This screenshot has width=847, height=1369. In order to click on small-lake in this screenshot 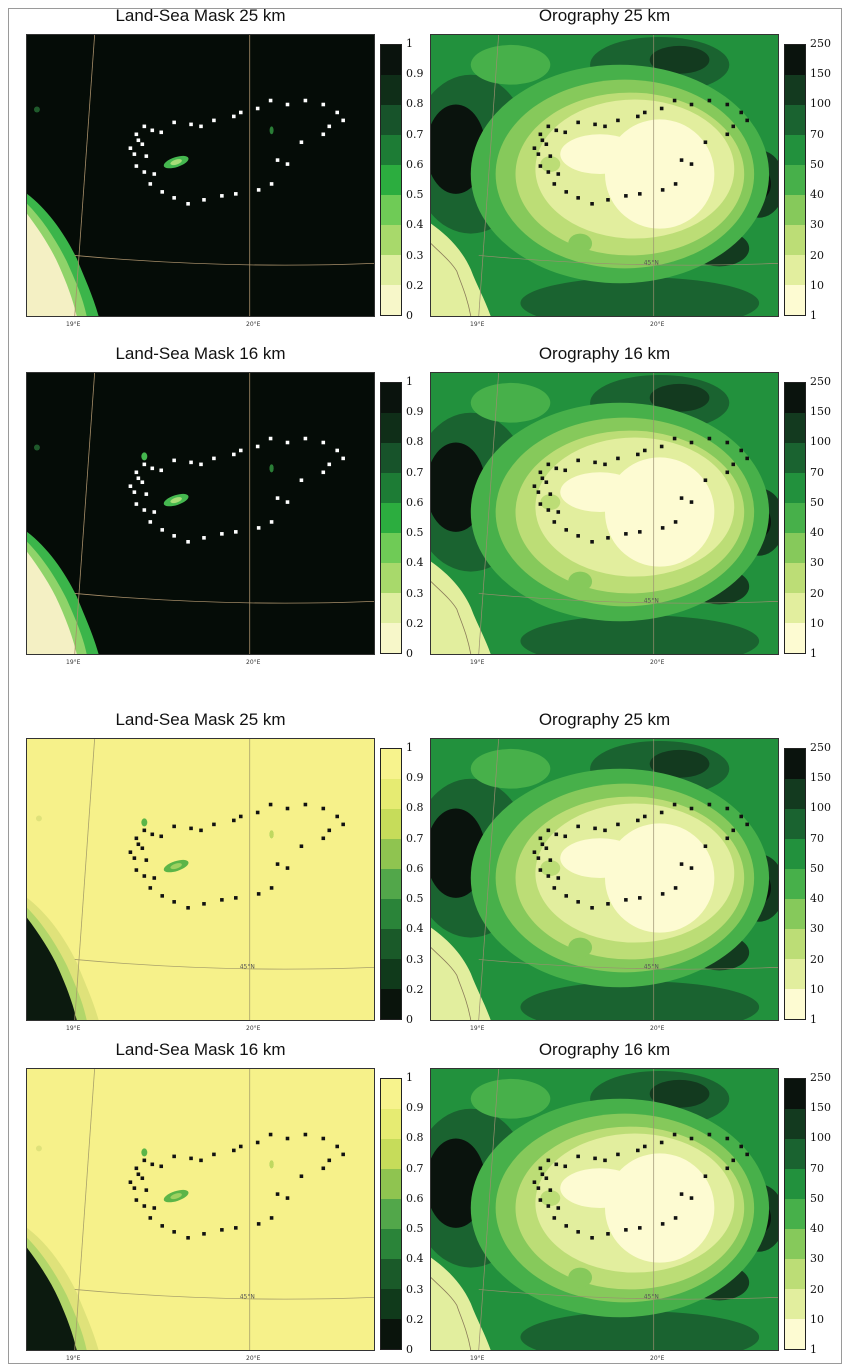, I will do `click(144, 822)`.